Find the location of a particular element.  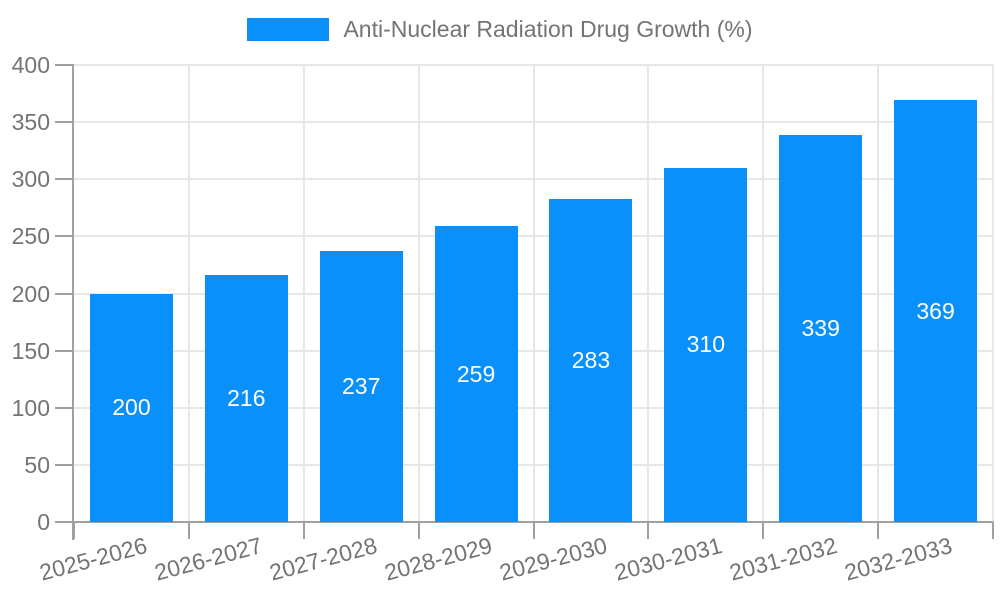

bar: 200 is located at coordinates (131, 407).